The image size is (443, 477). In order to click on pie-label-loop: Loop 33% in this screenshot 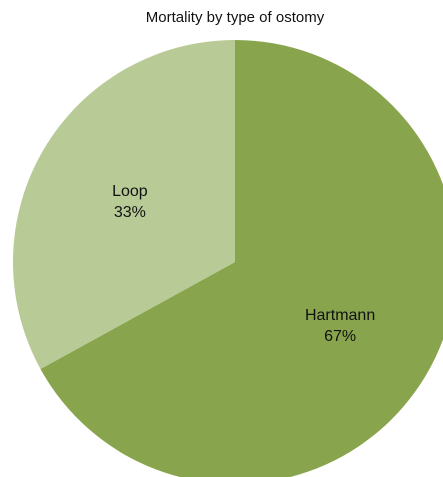, I will do `click(130, 202)`.